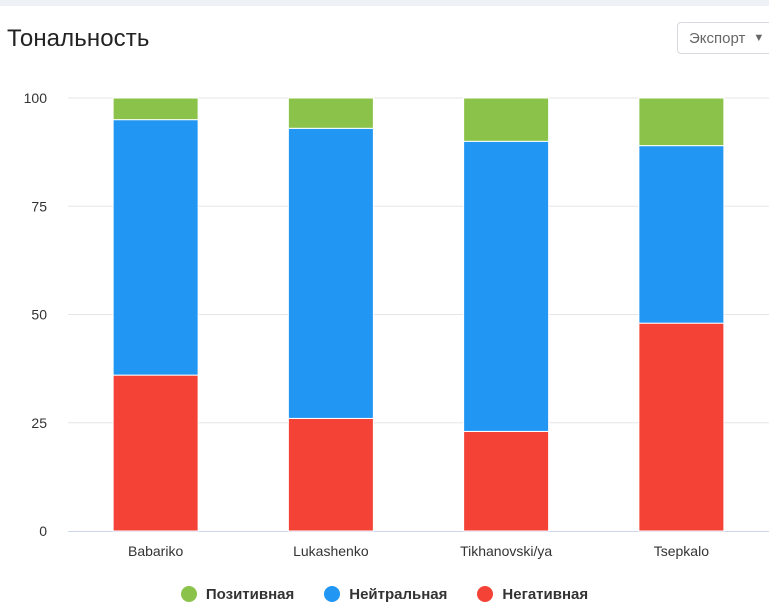  What do you see at coordinates (43, 531) in the screenshot?
I see `y-tick-label: 0` at bounding box center [43, 531].